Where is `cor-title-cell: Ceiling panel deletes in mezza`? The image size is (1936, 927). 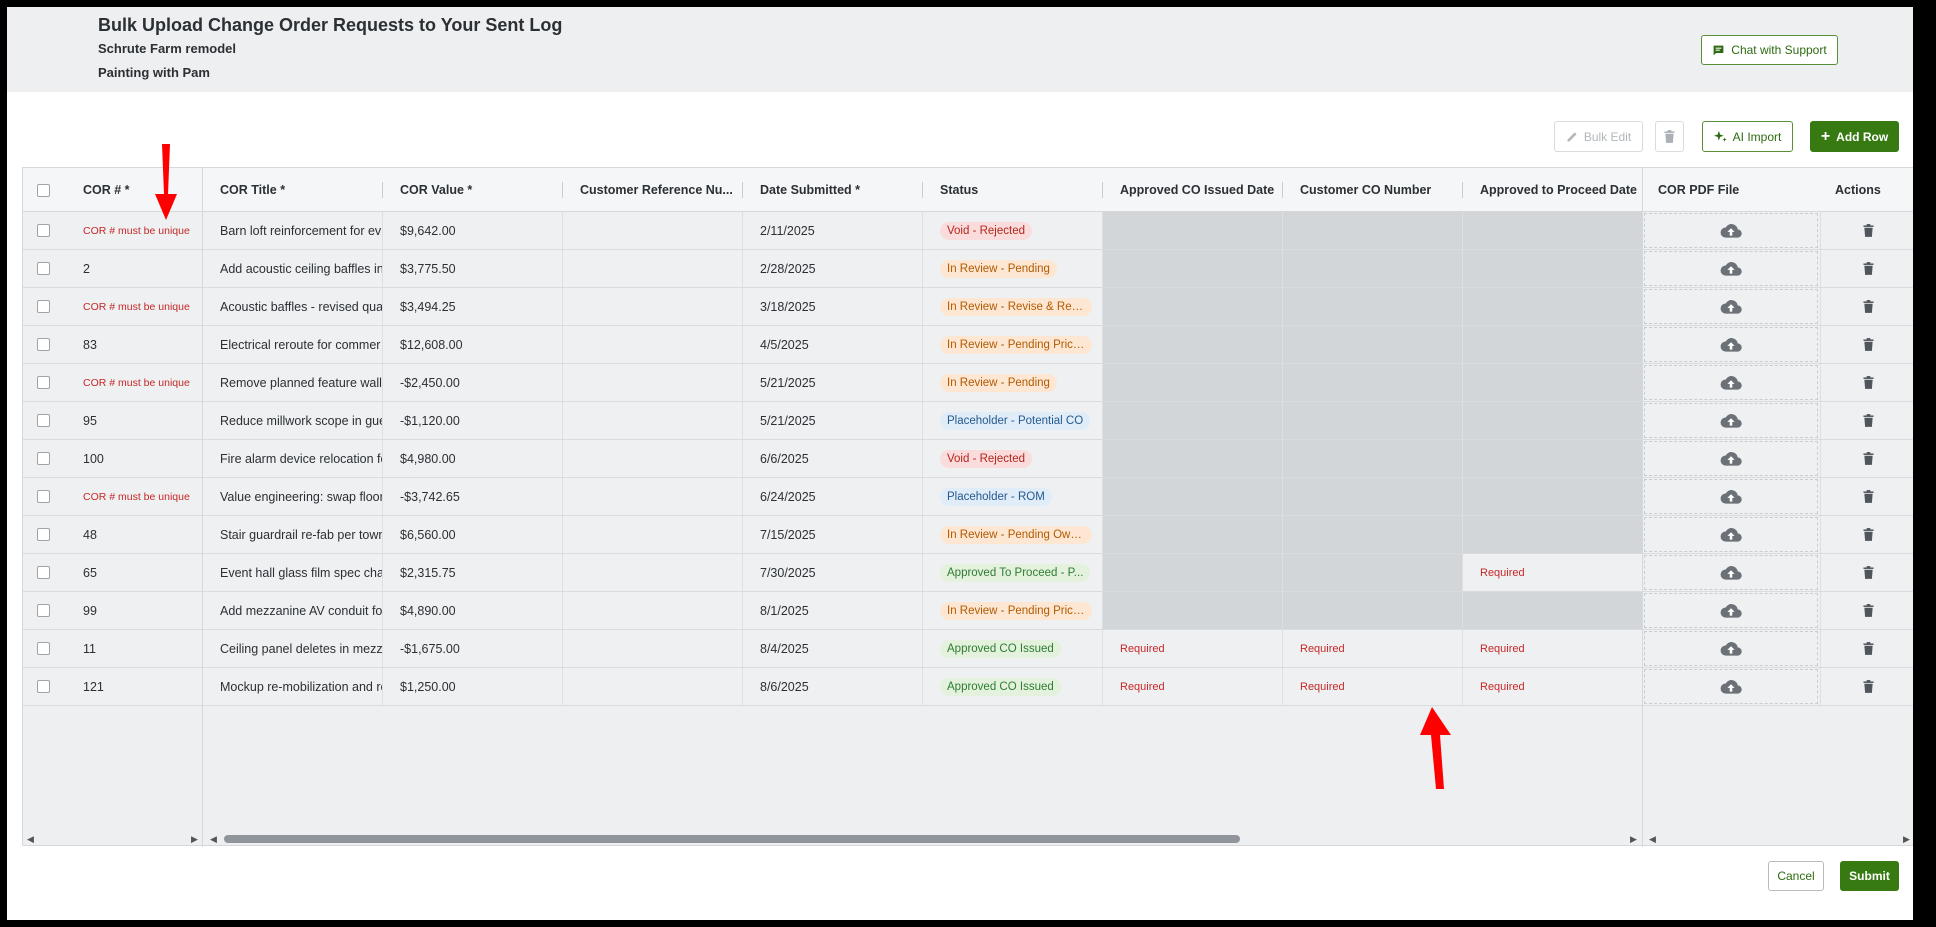
cor-title-cell: Ceiling panel deletes in mezza is located at coordinates (301, 648).